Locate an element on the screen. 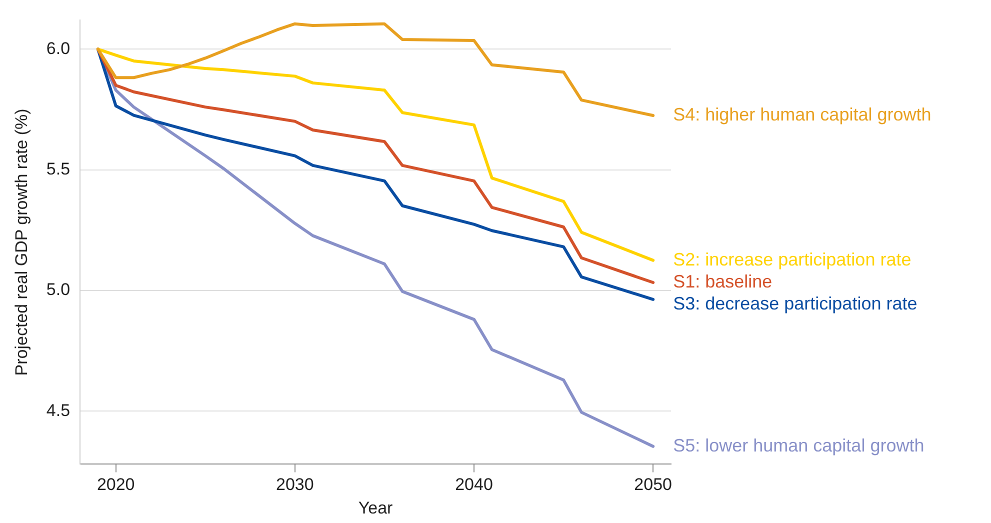 The height and width of the screenshot is (523, 991). series-label: S3: decrease participation rate is located at coordinates (795, 303).